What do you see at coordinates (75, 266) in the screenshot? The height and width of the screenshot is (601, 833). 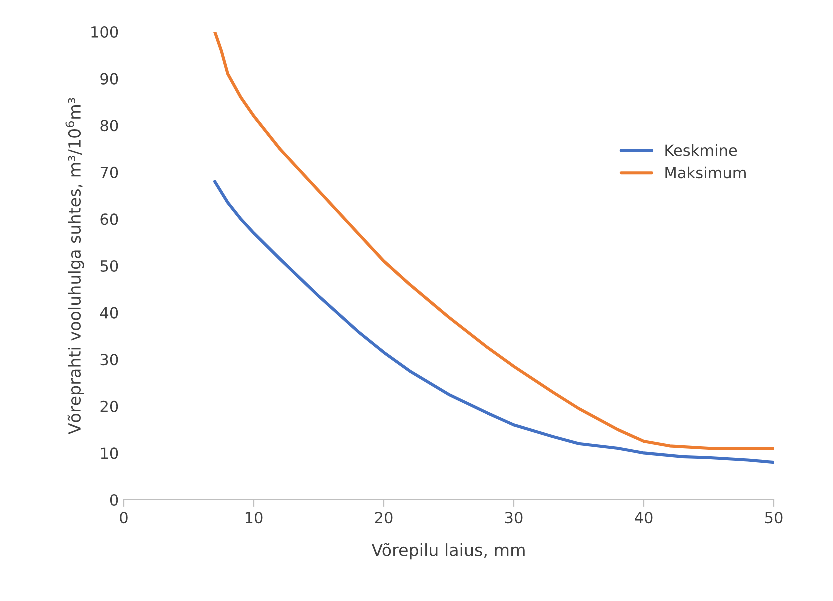 I see `y-axis-title: Võreprahti vooluhulga suhtes, m³/10$^{6}$m³` at bounding box center [75, 266].